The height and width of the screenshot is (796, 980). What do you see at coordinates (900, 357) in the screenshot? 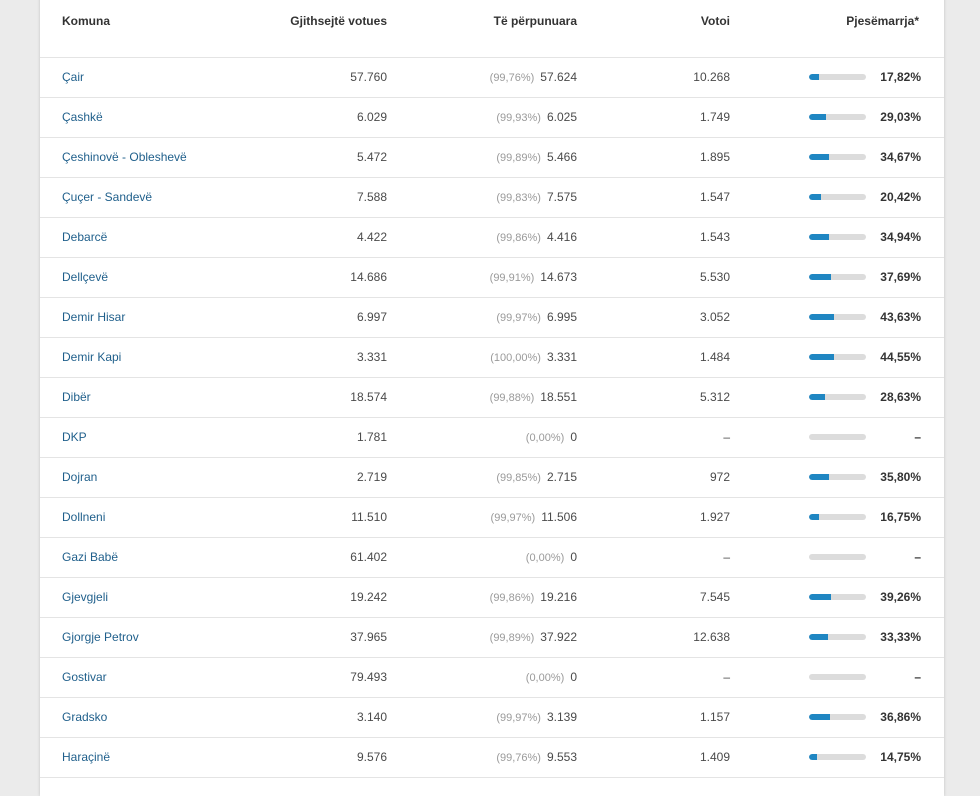
I see `turnout-percent: 44,55%` at bounding box center [900, 357].